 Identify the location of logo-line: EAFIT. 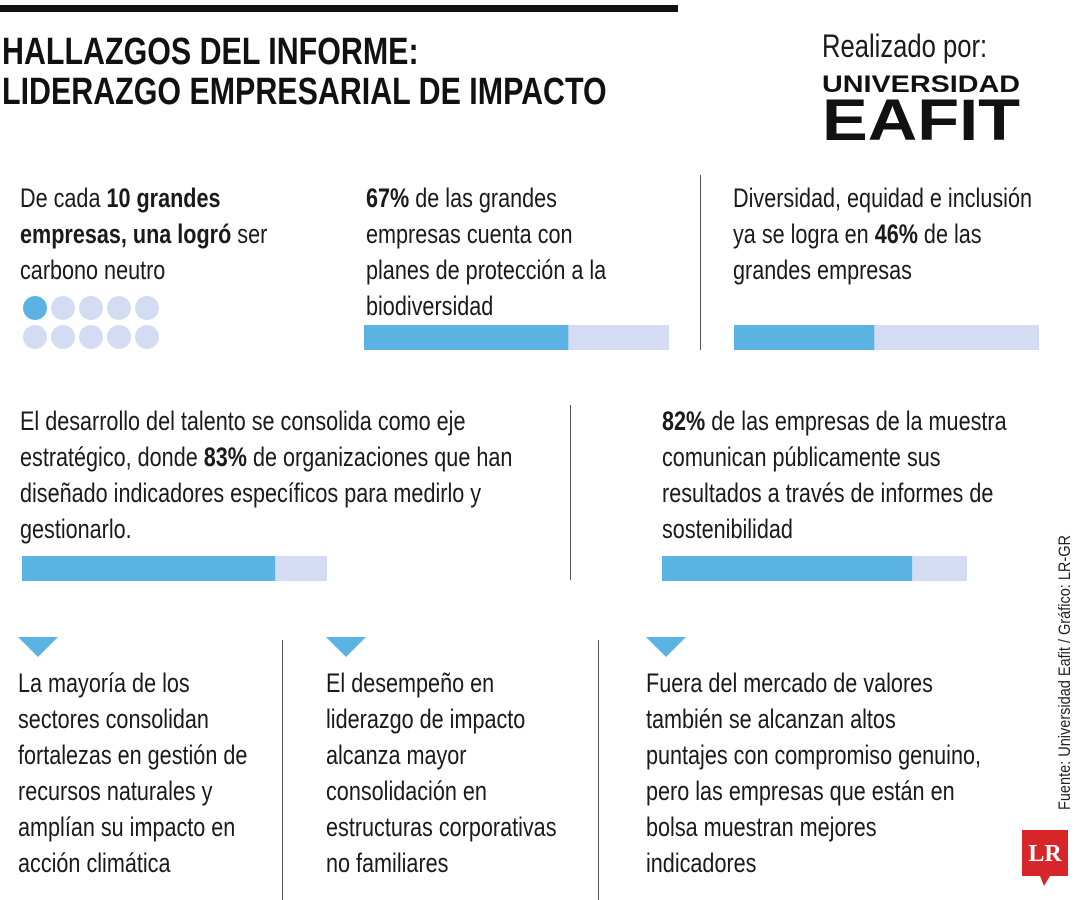
(921, 119).